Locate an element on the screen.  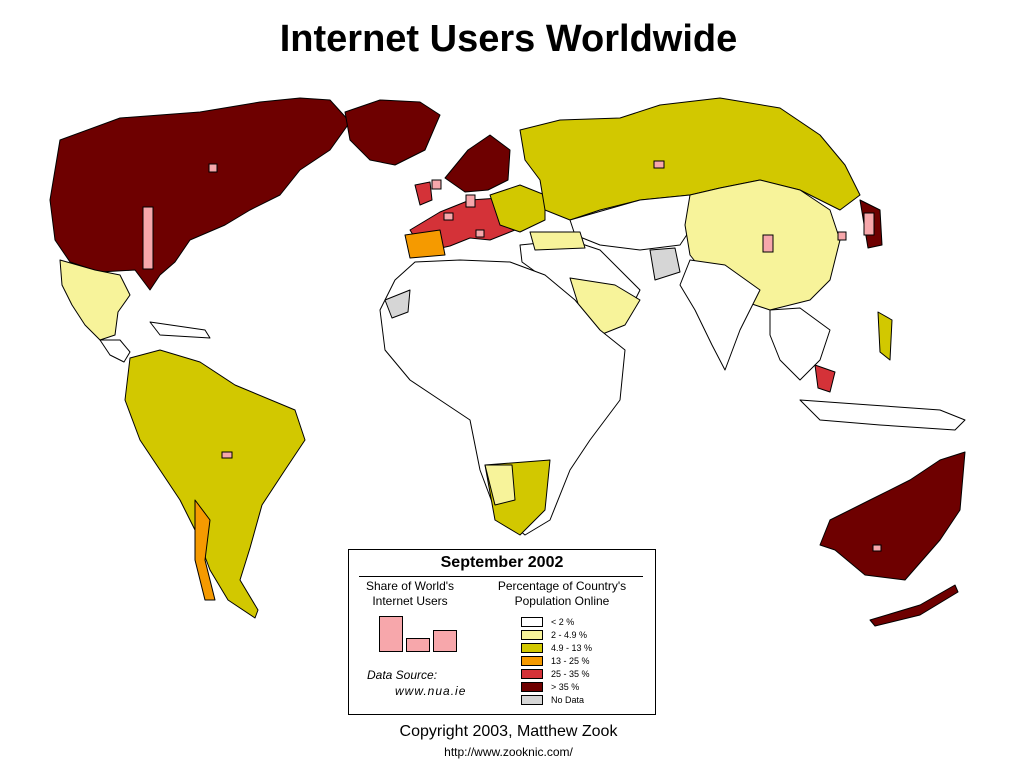
share-bar-canada is located at coordinates (213, 168).